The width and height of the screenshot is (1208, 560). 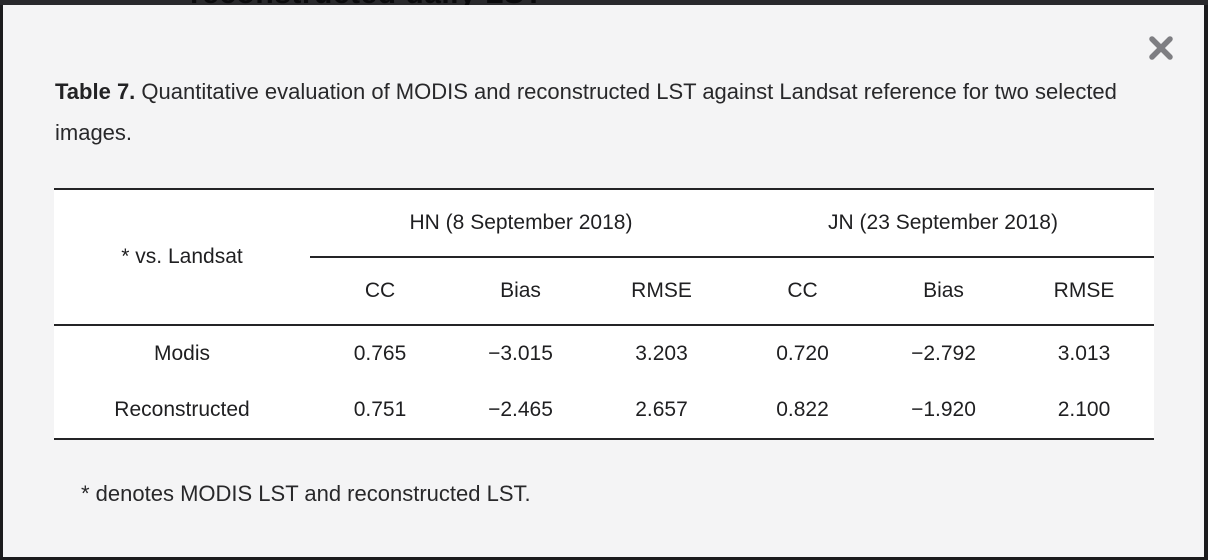 I want to click on column-header-rmse-jn: RMSE, so click(x=1084, y=291).